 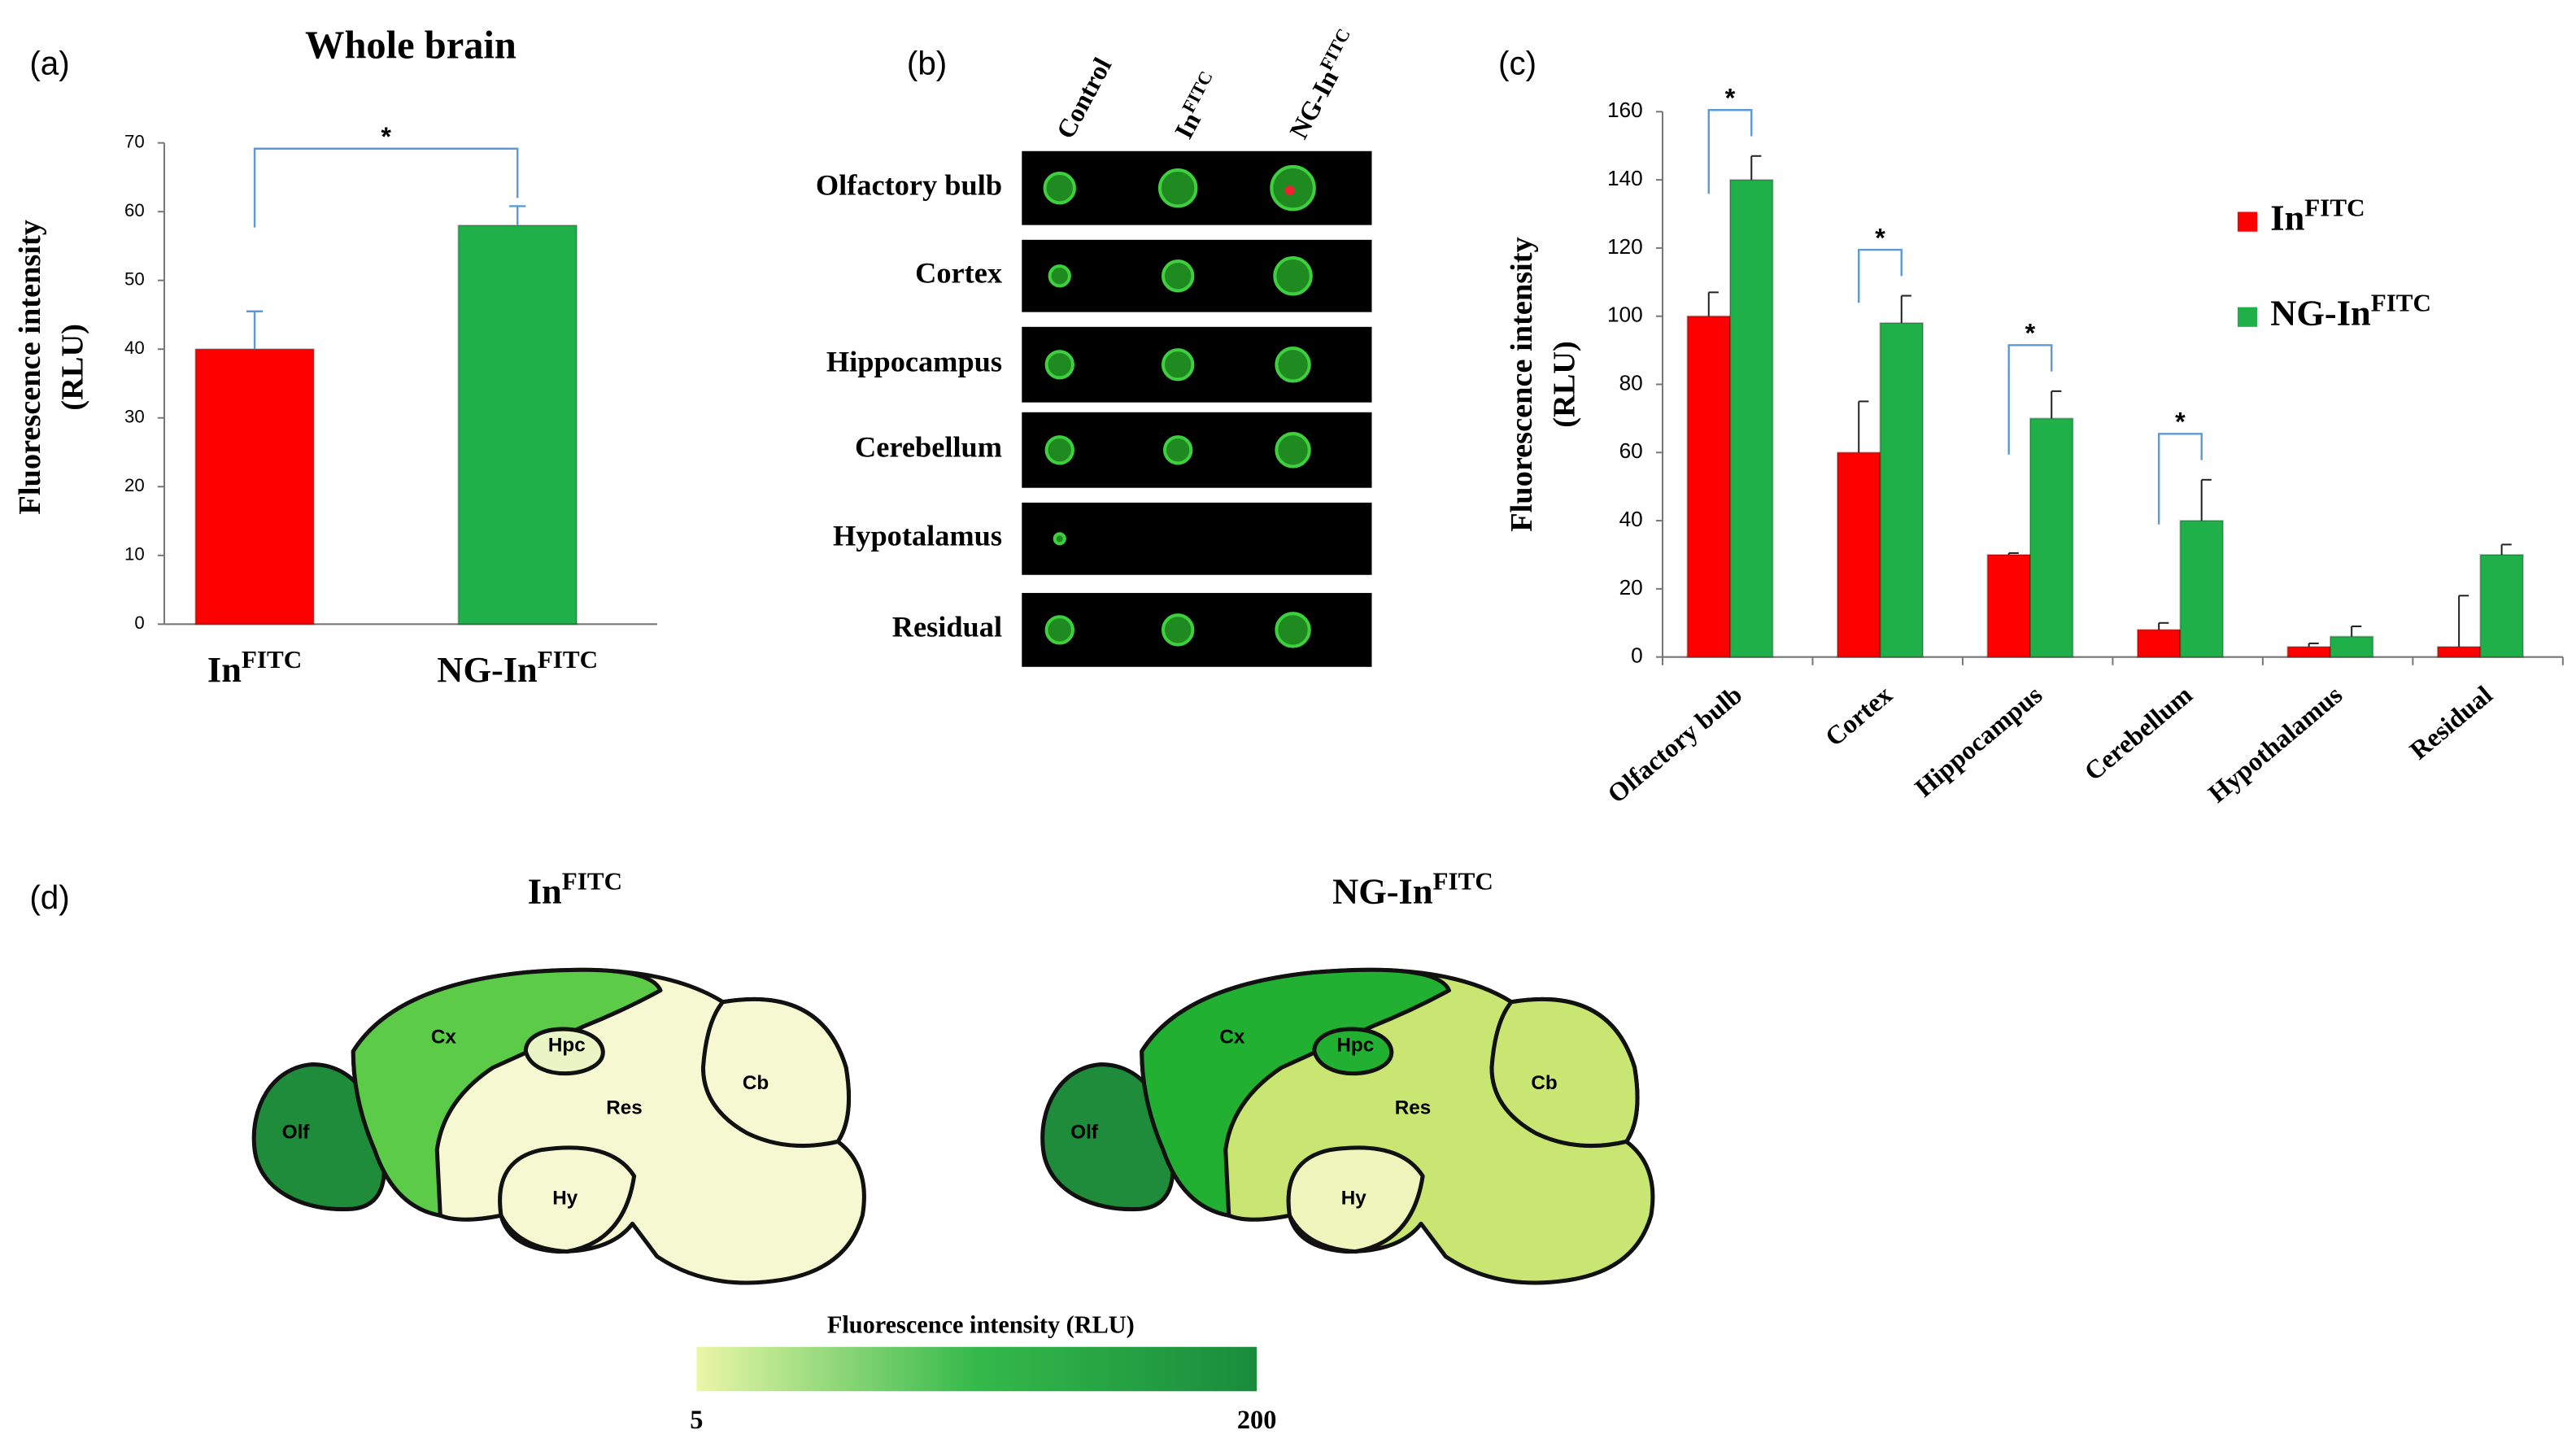 What do you see at coordinates (1335, 49) in the screenshot?
I see `column-header-sup: FITC` at bounding box center [1335, 49].